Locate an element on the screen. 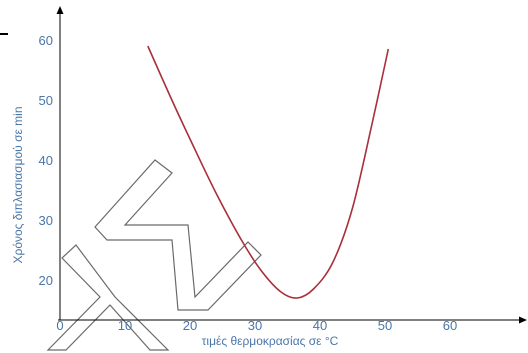 Image resolution: width=528 pixels, height=353 pixels. y-tick-label: 50 is located at coordinates (46, 100).